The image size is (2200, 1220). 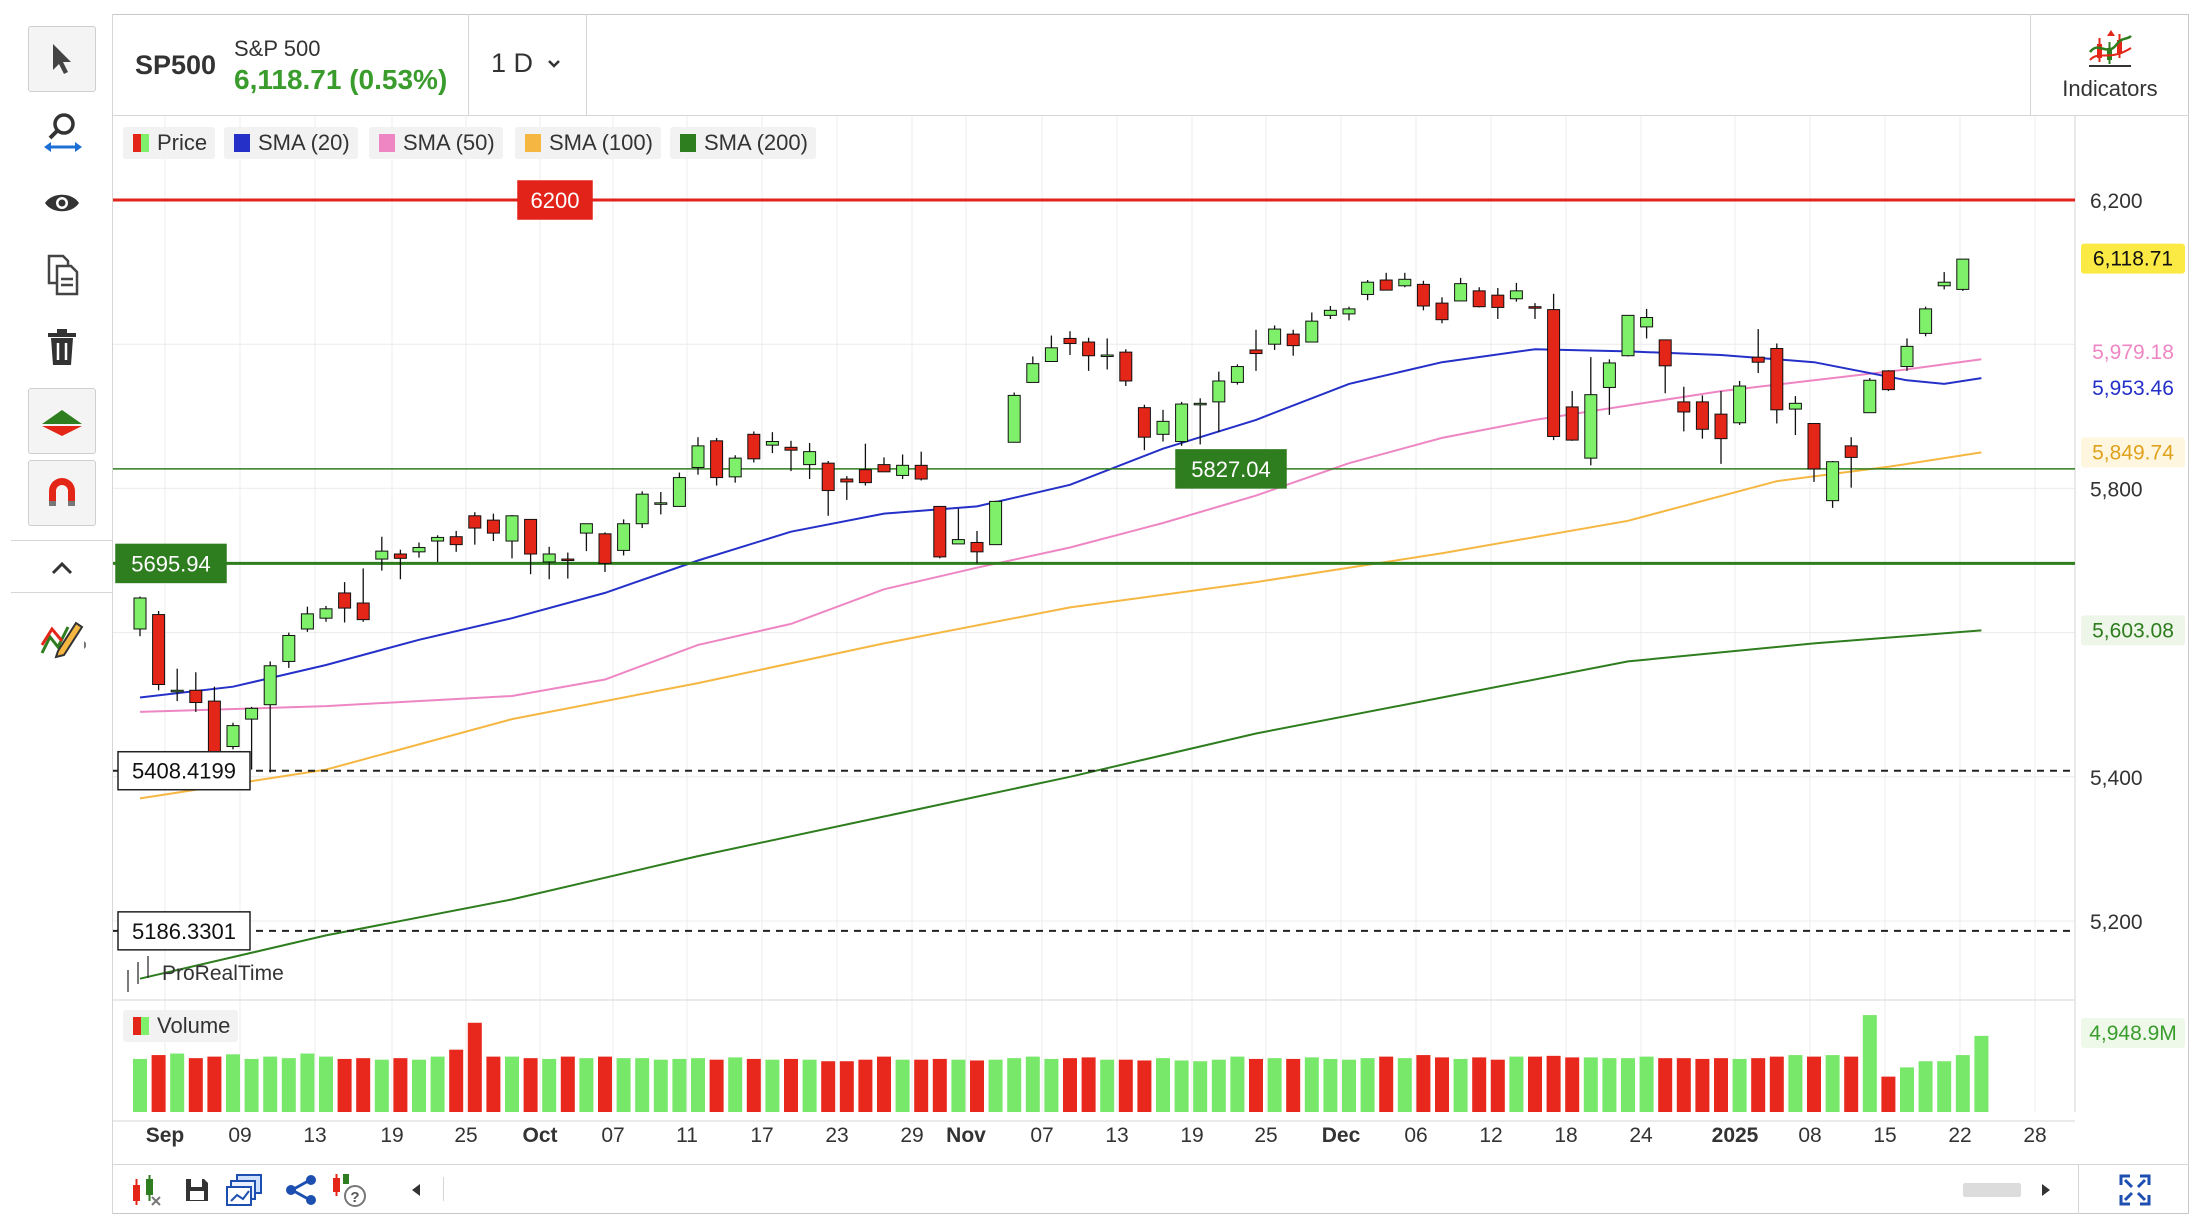 I want to click on layout-button, so click(x=245, y=1190).